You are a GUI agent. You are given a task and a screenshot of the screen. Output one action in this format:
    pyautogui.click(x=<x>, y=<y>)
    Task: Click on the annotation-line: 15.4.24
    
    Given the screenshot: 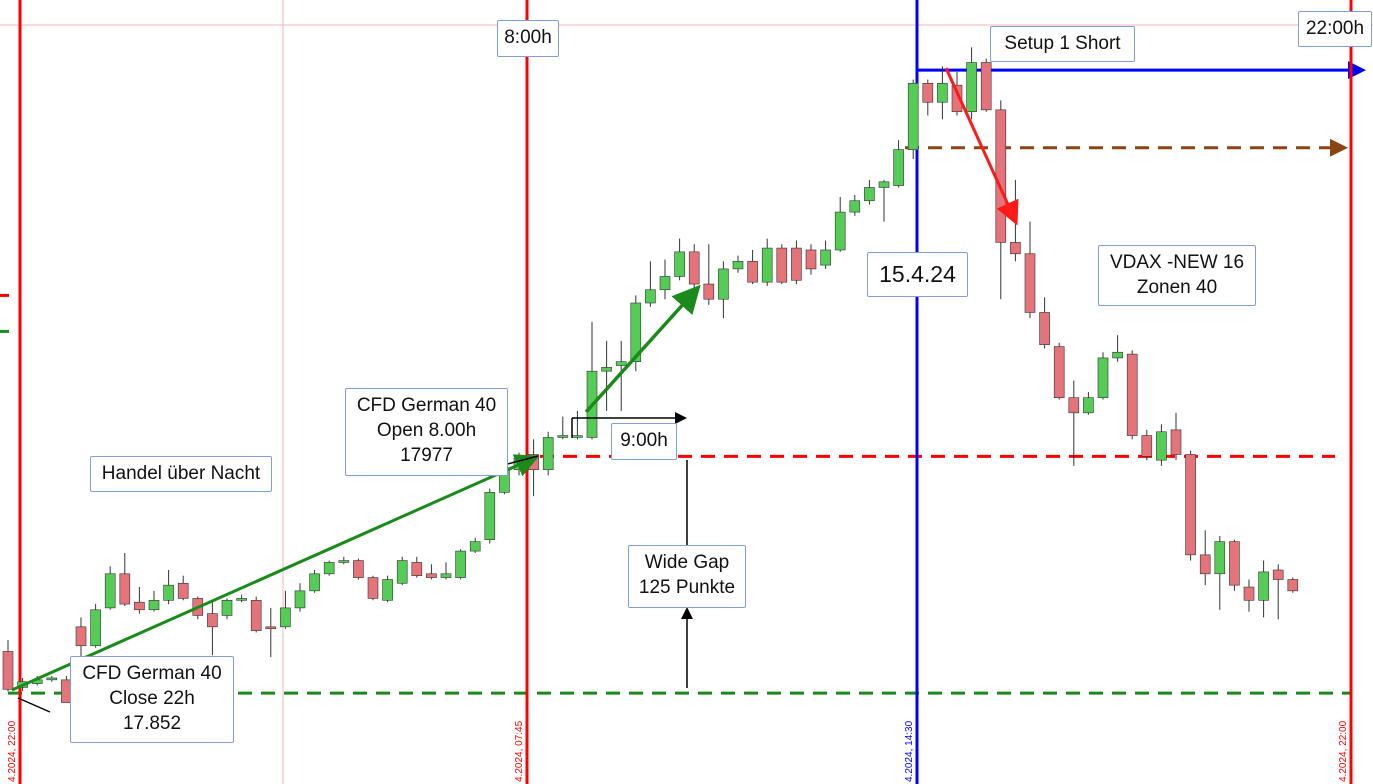 What is the action you would take?
    pyautogui.click(x=917, y=274)
    